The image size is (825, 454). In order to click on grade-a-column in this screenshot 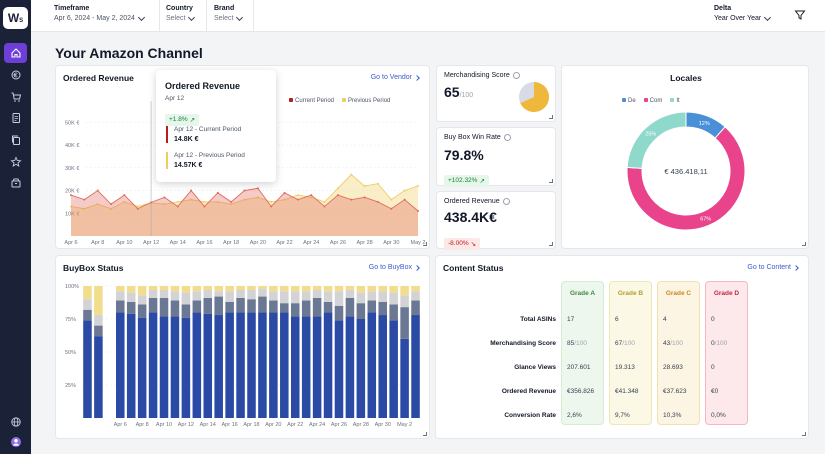, I will do `click(582, 353)`.